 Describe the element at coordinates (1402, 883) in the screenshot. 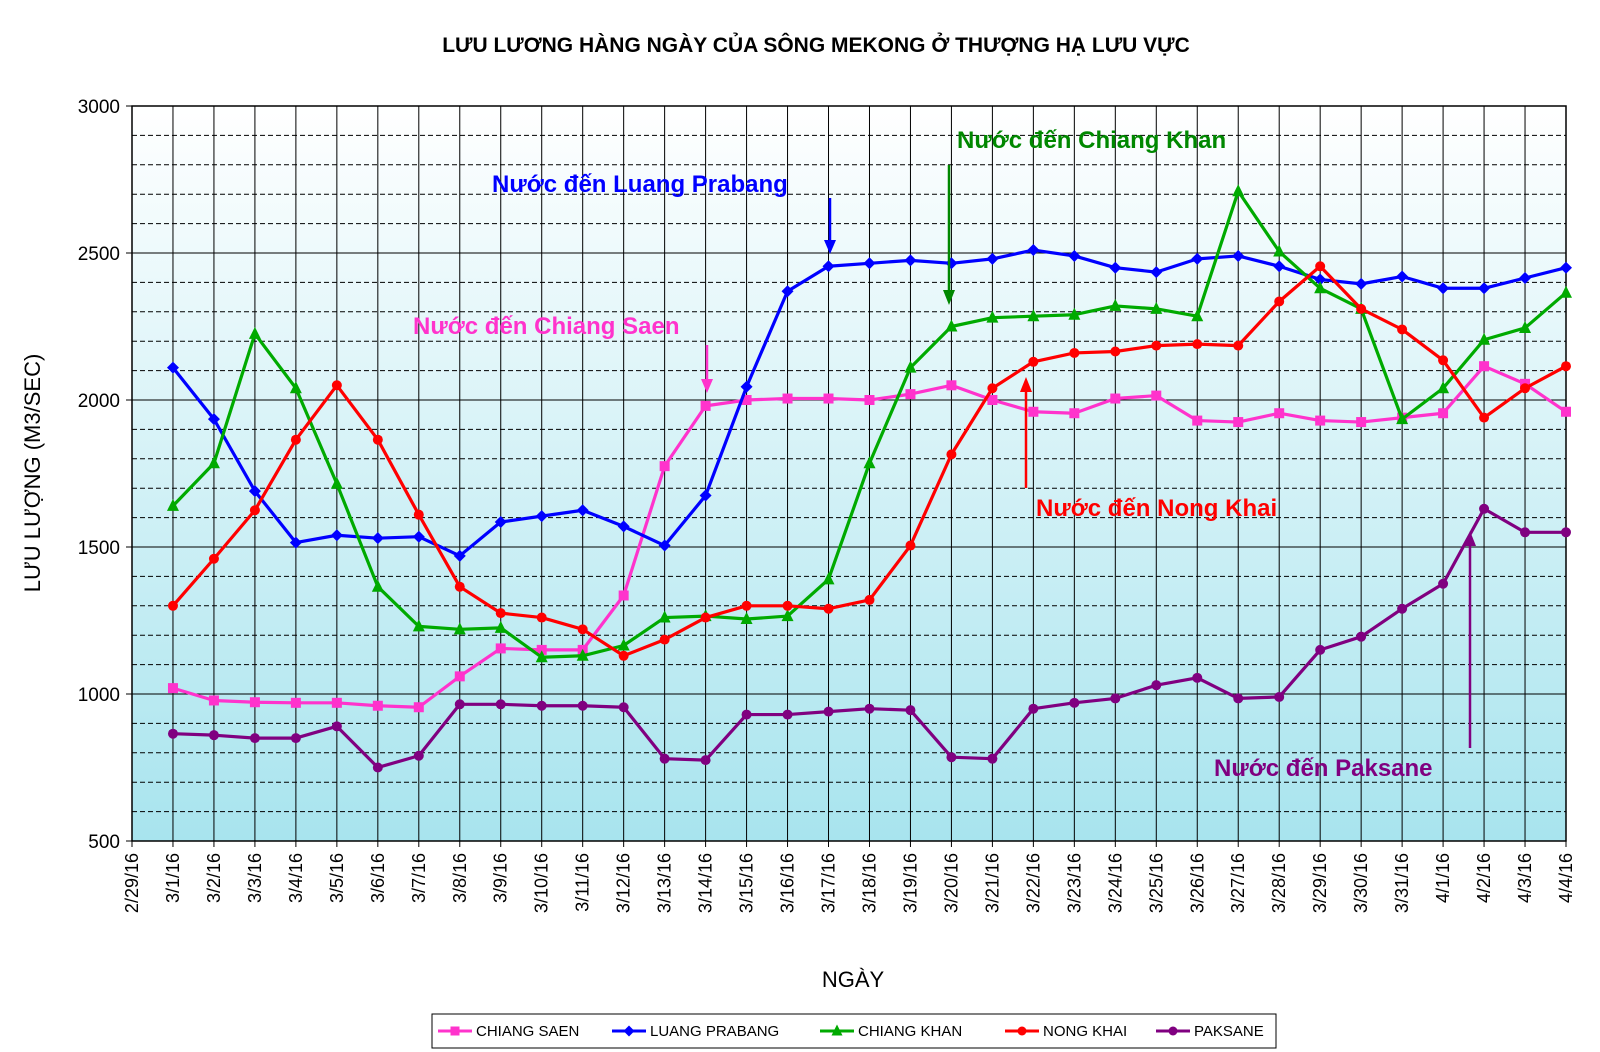

I see `x-tick-label: 3/31/16` at that location.